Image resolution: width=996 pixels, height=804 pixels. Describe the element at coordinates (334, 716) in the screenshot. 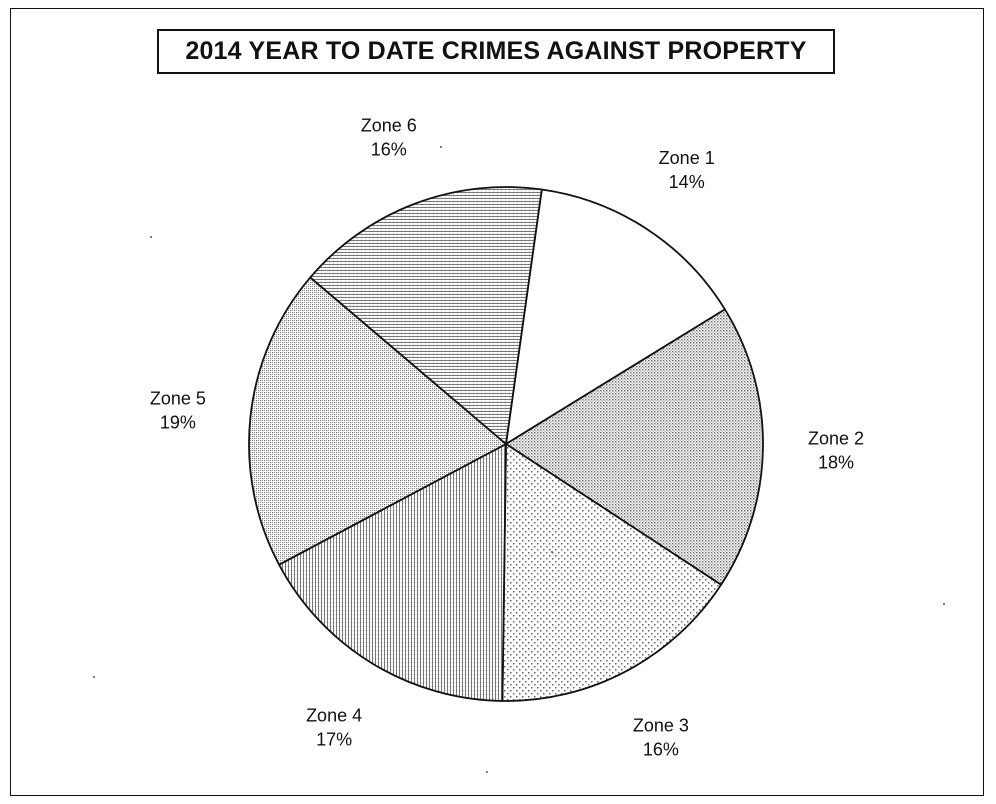

I see `slice-label-zone-4: Zone 4` at that location.